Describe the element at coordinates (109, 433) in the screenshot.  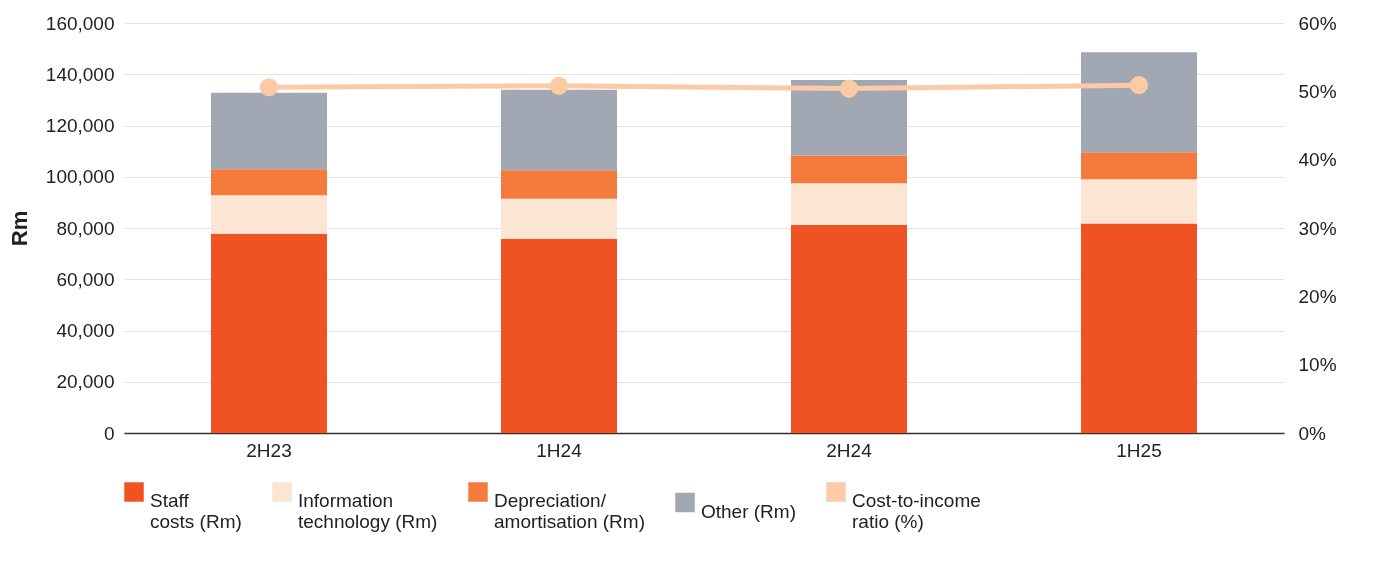
I see `y-tick-label: 0` at that location.